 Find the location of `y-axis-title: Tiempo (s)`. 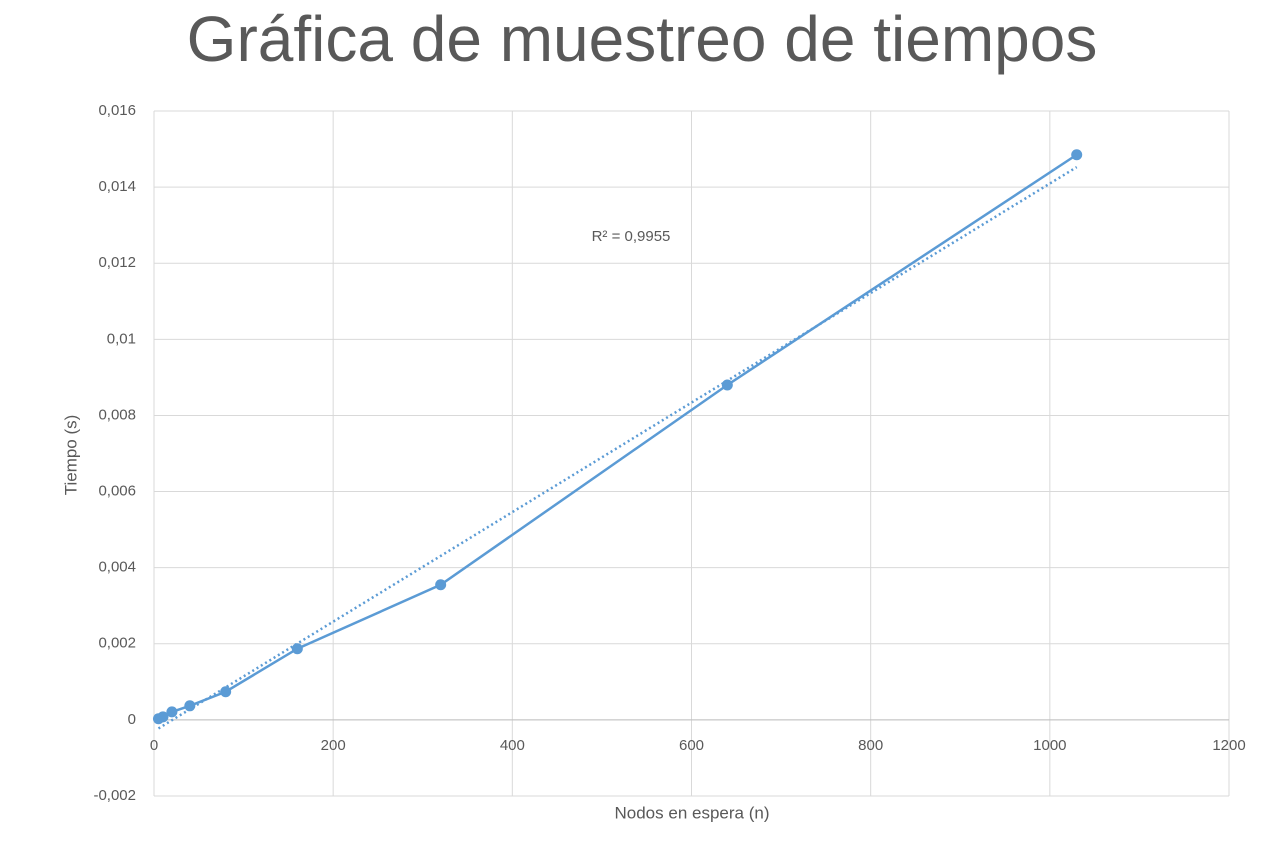

y-axis-title: Tiempo (s) is located at coordinates (70, 455).